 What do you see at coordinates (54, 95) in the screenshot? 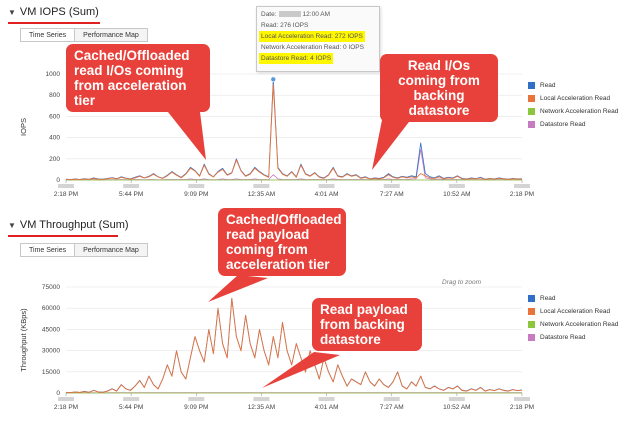
I see `y-tick-label: 800` at bounding box center [54, 95].